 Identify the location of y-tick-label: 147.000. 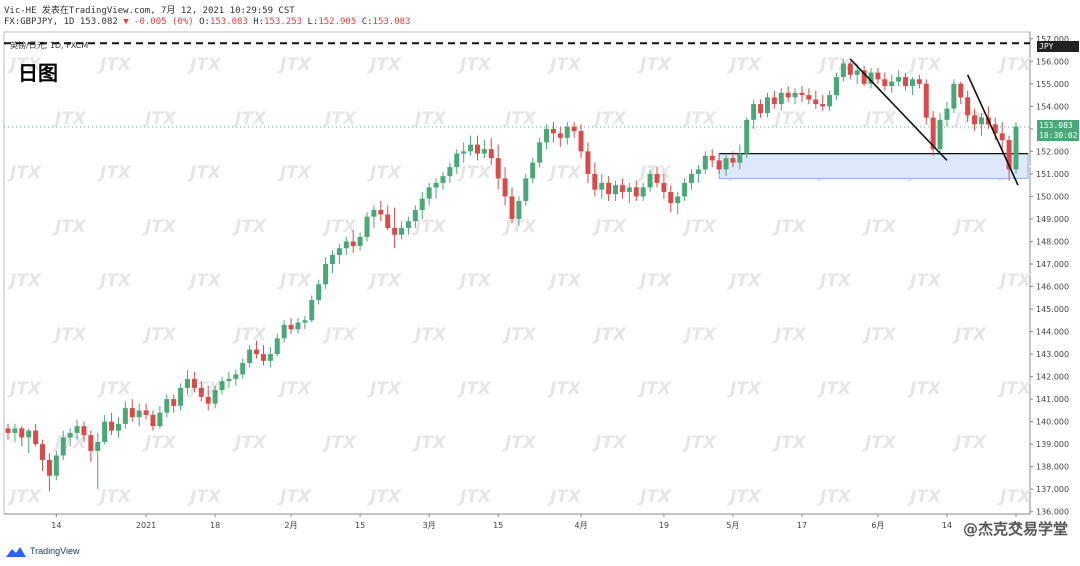
(1052, 264).